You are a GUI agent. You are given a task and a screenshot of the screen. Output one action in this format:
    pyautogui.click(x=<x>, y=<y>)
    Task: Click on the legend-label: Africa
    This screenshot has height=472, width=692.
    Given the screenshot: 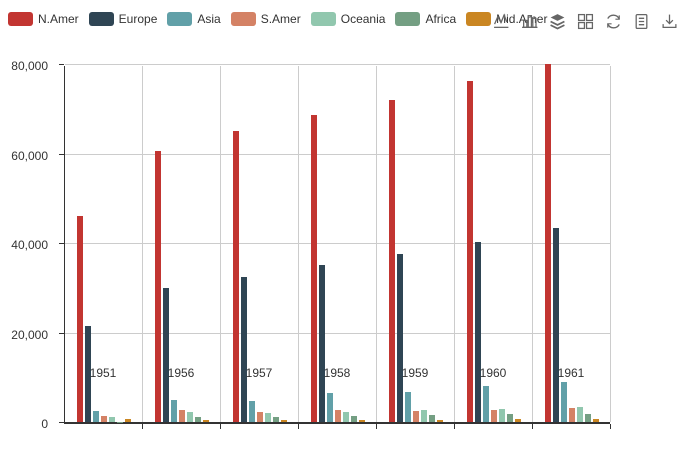 What is the action you would take?
    pyautogui.click(x=441, y=19)
    